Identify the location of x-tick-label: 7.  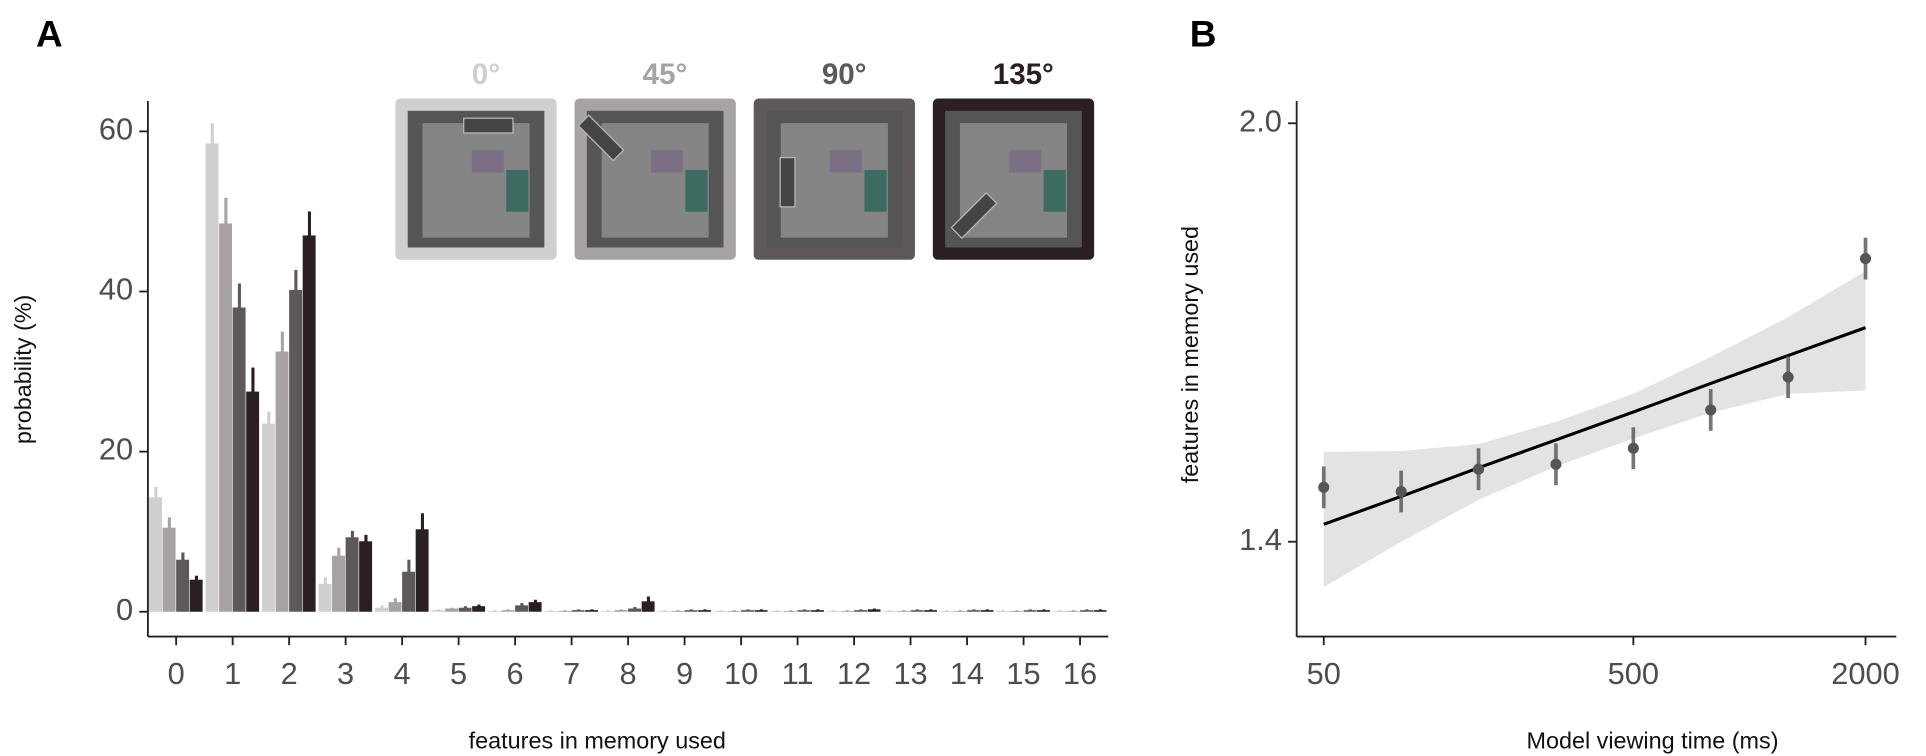
(571, 673).